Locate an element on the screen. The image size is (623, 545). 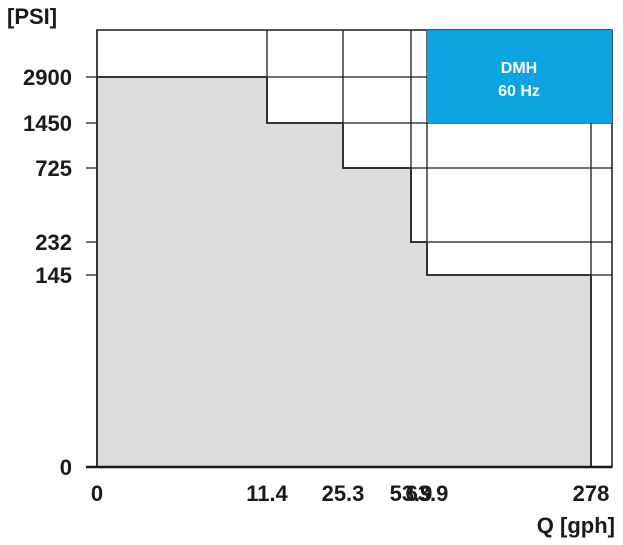
y-tick-label-5: 2900 is located at coordinates (47, 77).